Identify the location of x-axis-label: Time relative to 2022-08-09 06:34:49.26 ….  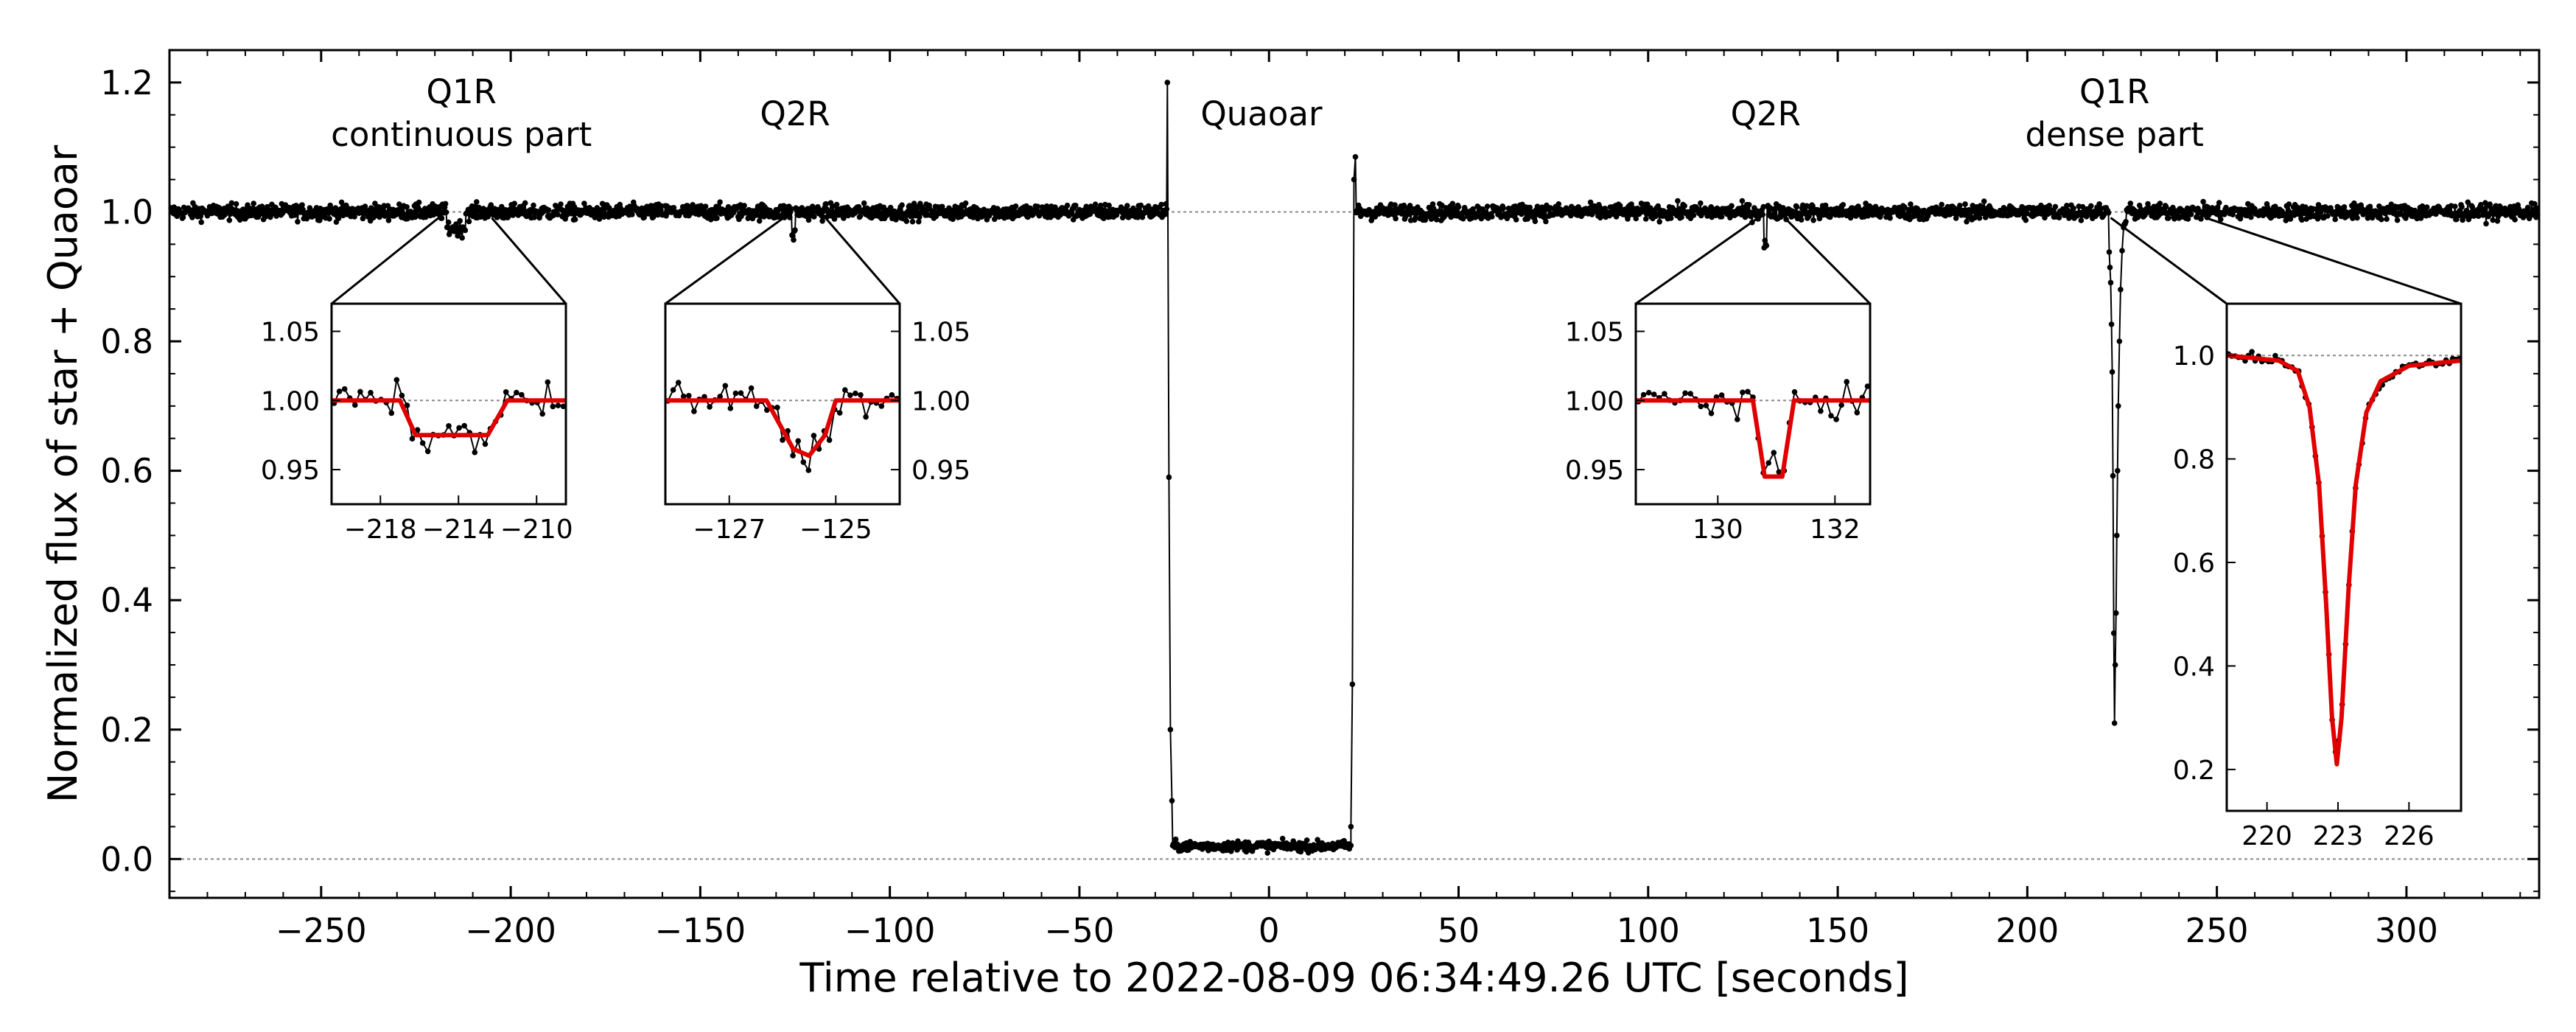
(1353, 978).